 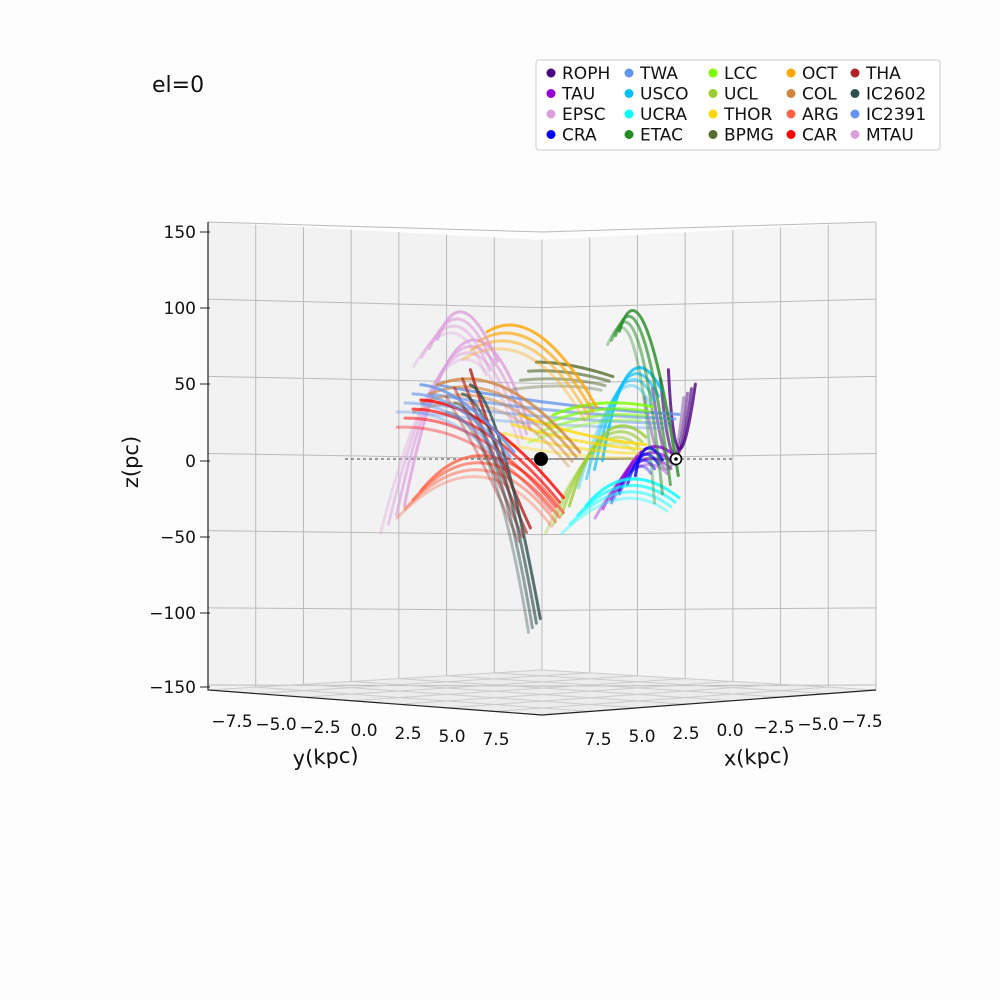 I want to click on legend-label: CAR, so click(x=819, y=136).